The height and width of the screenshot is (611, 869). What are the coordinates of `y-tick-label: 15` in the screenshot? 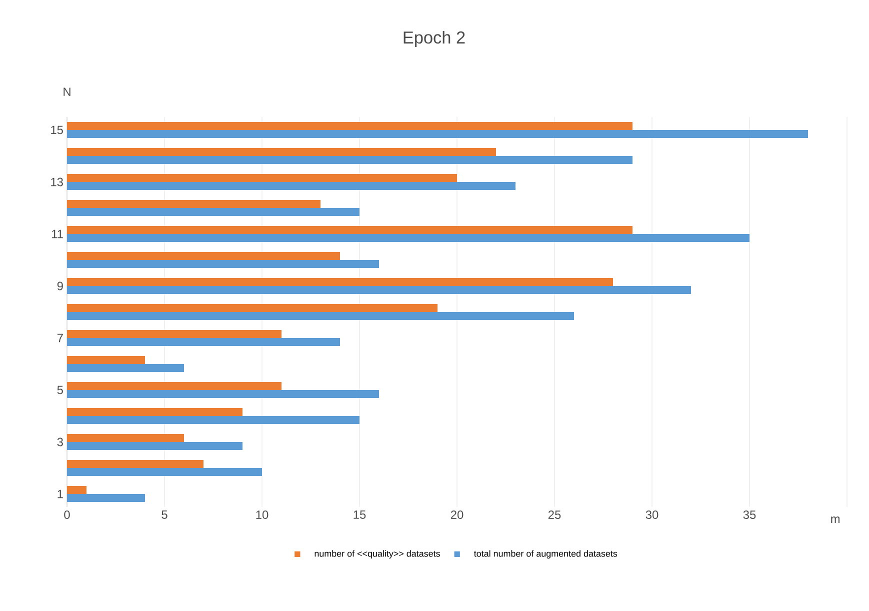 It's located at (57, 130).